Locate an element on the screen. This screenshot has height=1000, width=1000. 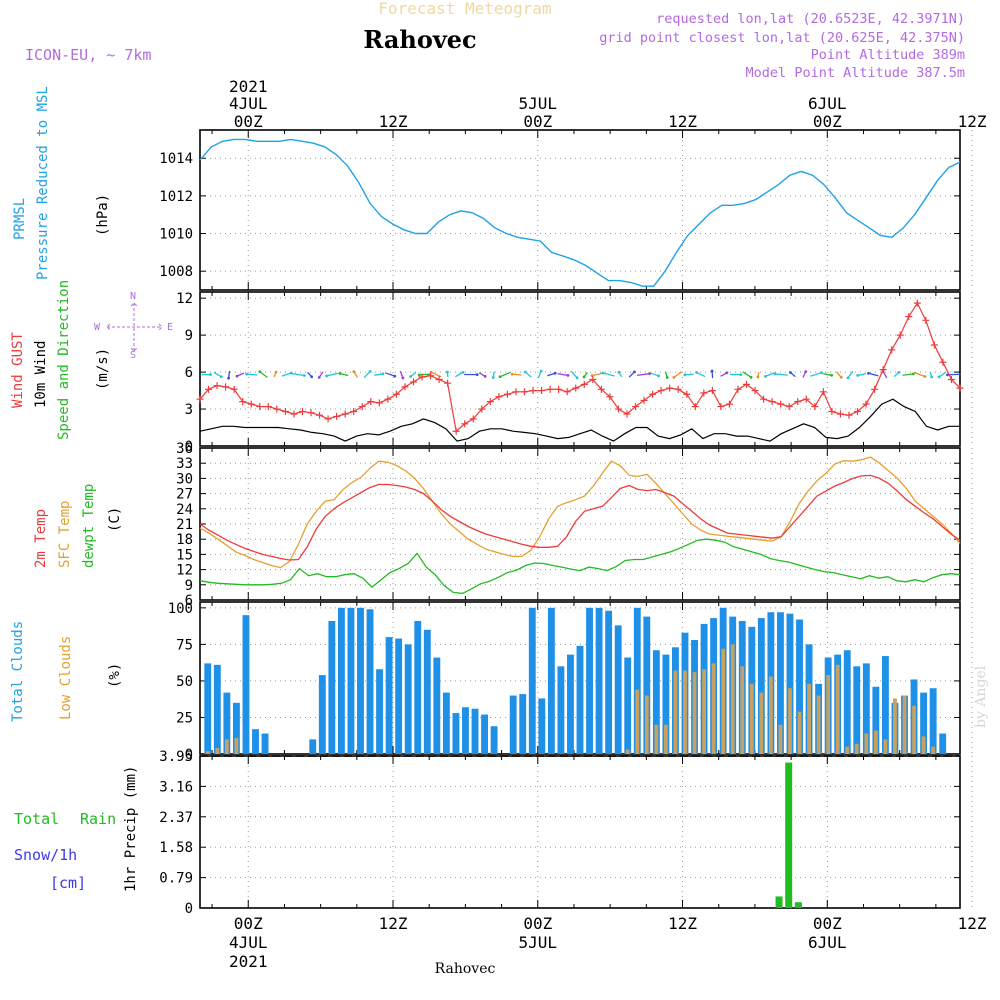
y-tick-label: 3.95 is located at coordinates (176, 757).